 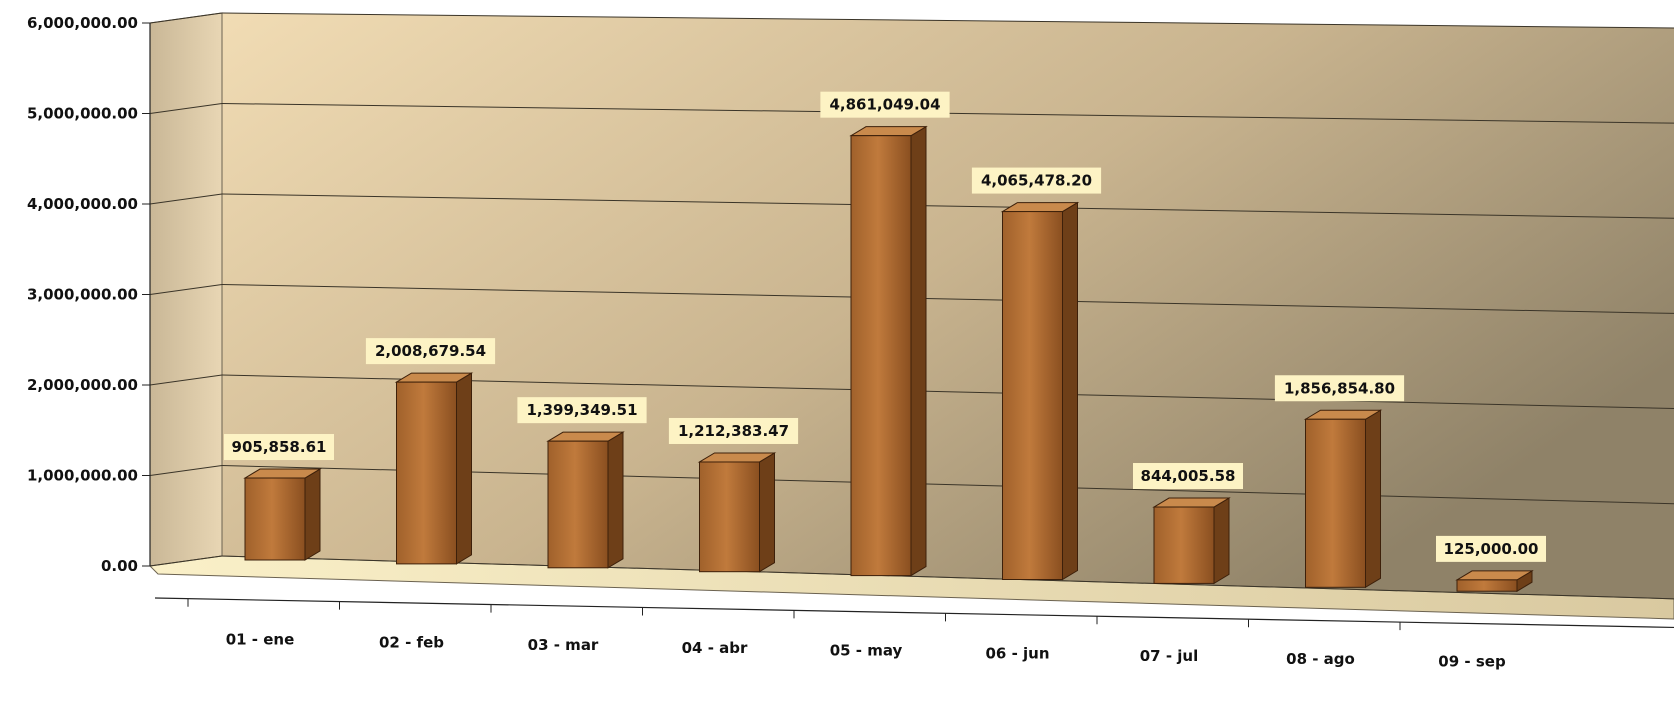 What do you see at coordinates (82, 385) in the screenshot?
I see `y-tick-label: 2,000,000.00` at bounding box center [82, 385].